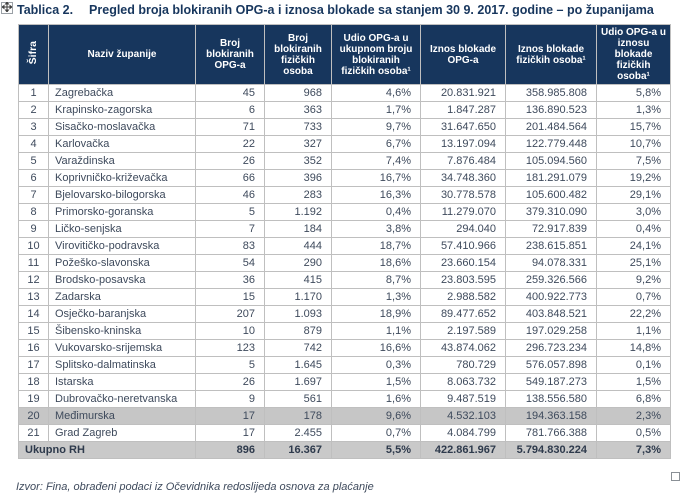 The height and width of the screenshot is (498, 682). What do you see at coordinates (633, 433) in the screenshot?
I see `cell-udio-iznosu: 0,5%` at bounding box center [633, 433].